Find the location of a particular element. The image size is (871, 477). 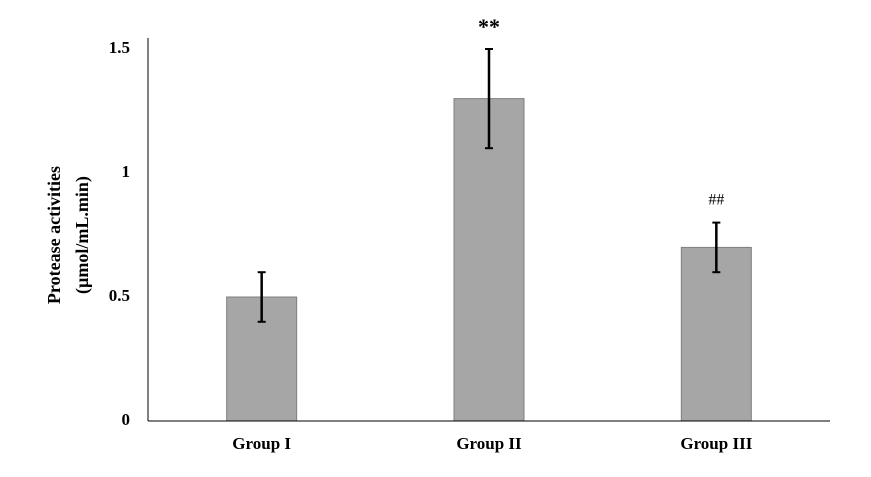

y-axis-title-line: (µmol/mL.min) is located at coordinates (82, 235).